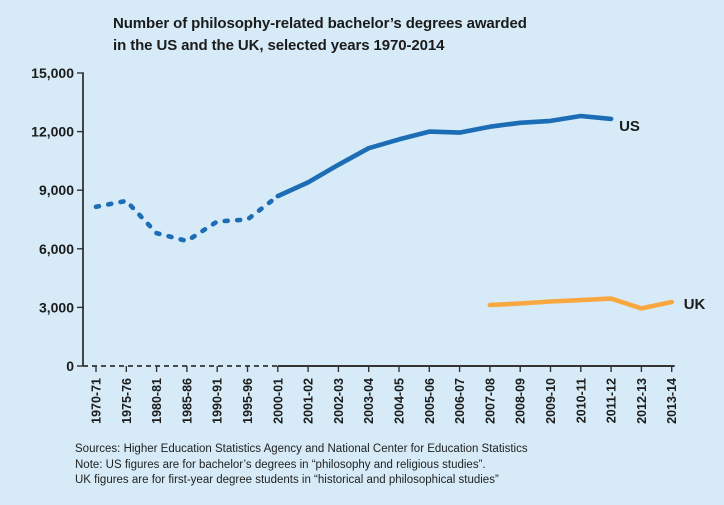  I want to click on x-tick-label: 2000-01, so click(278, 401).